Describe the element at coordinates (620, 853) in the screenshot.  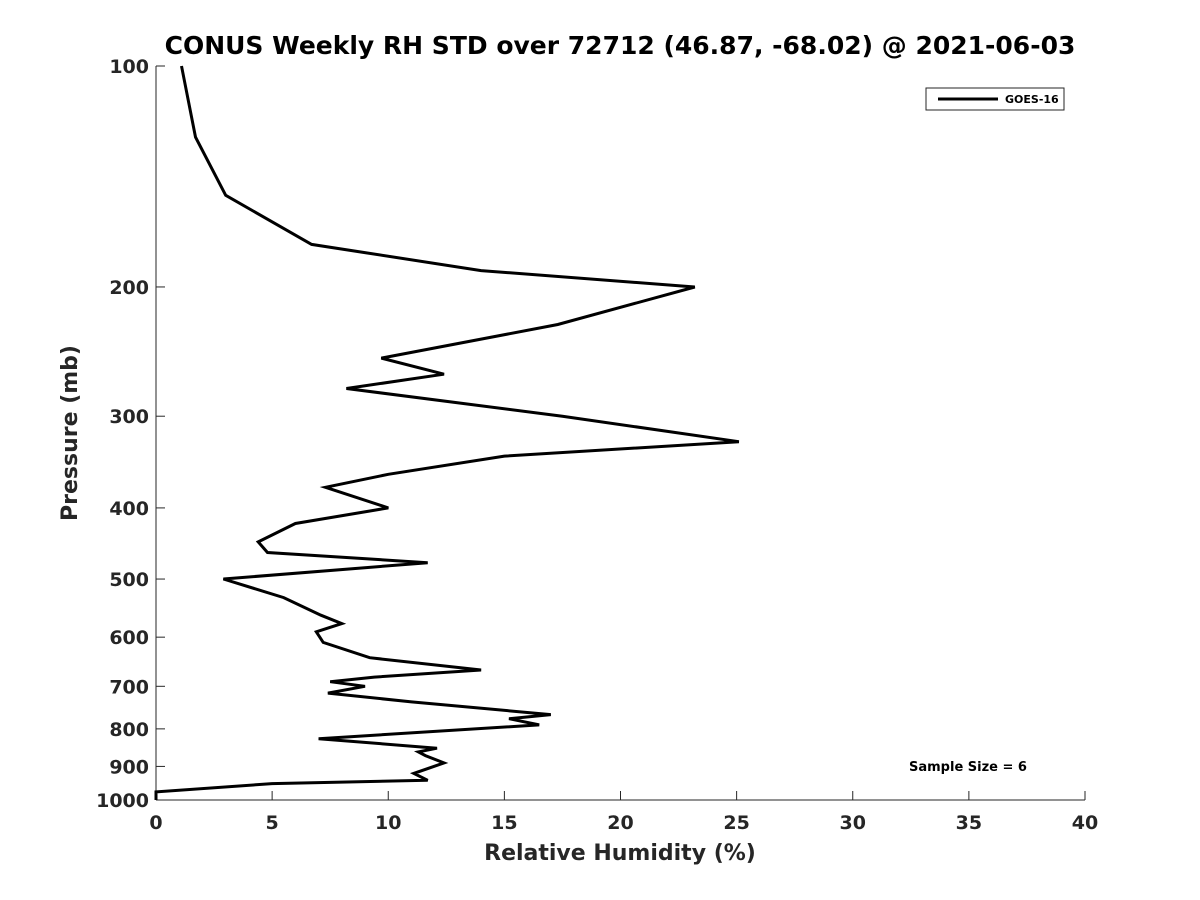
I see `x-axis-label: Relative Humidity (%)` at that location.